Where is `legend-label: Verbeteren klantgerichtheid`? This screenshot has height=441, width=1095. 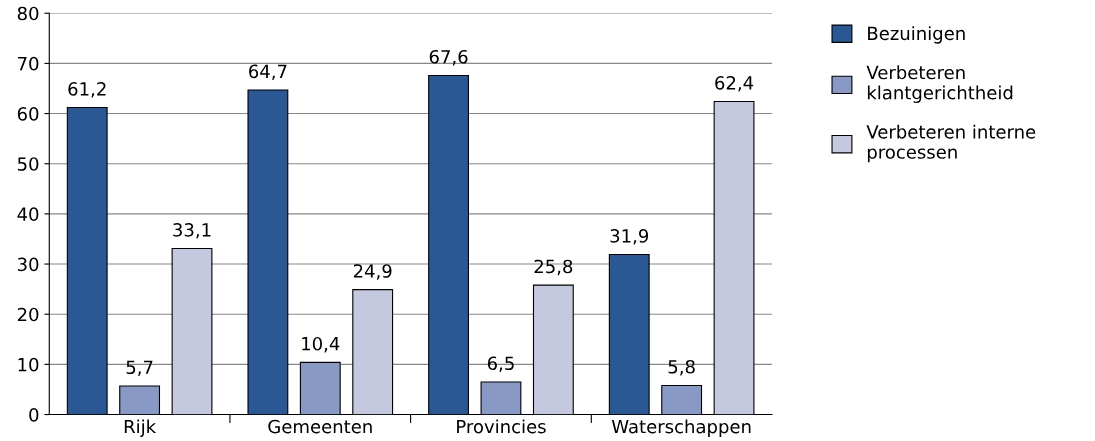 legend-label: Verbeteren klantgerichtheid is located at coordinates (939, 84).